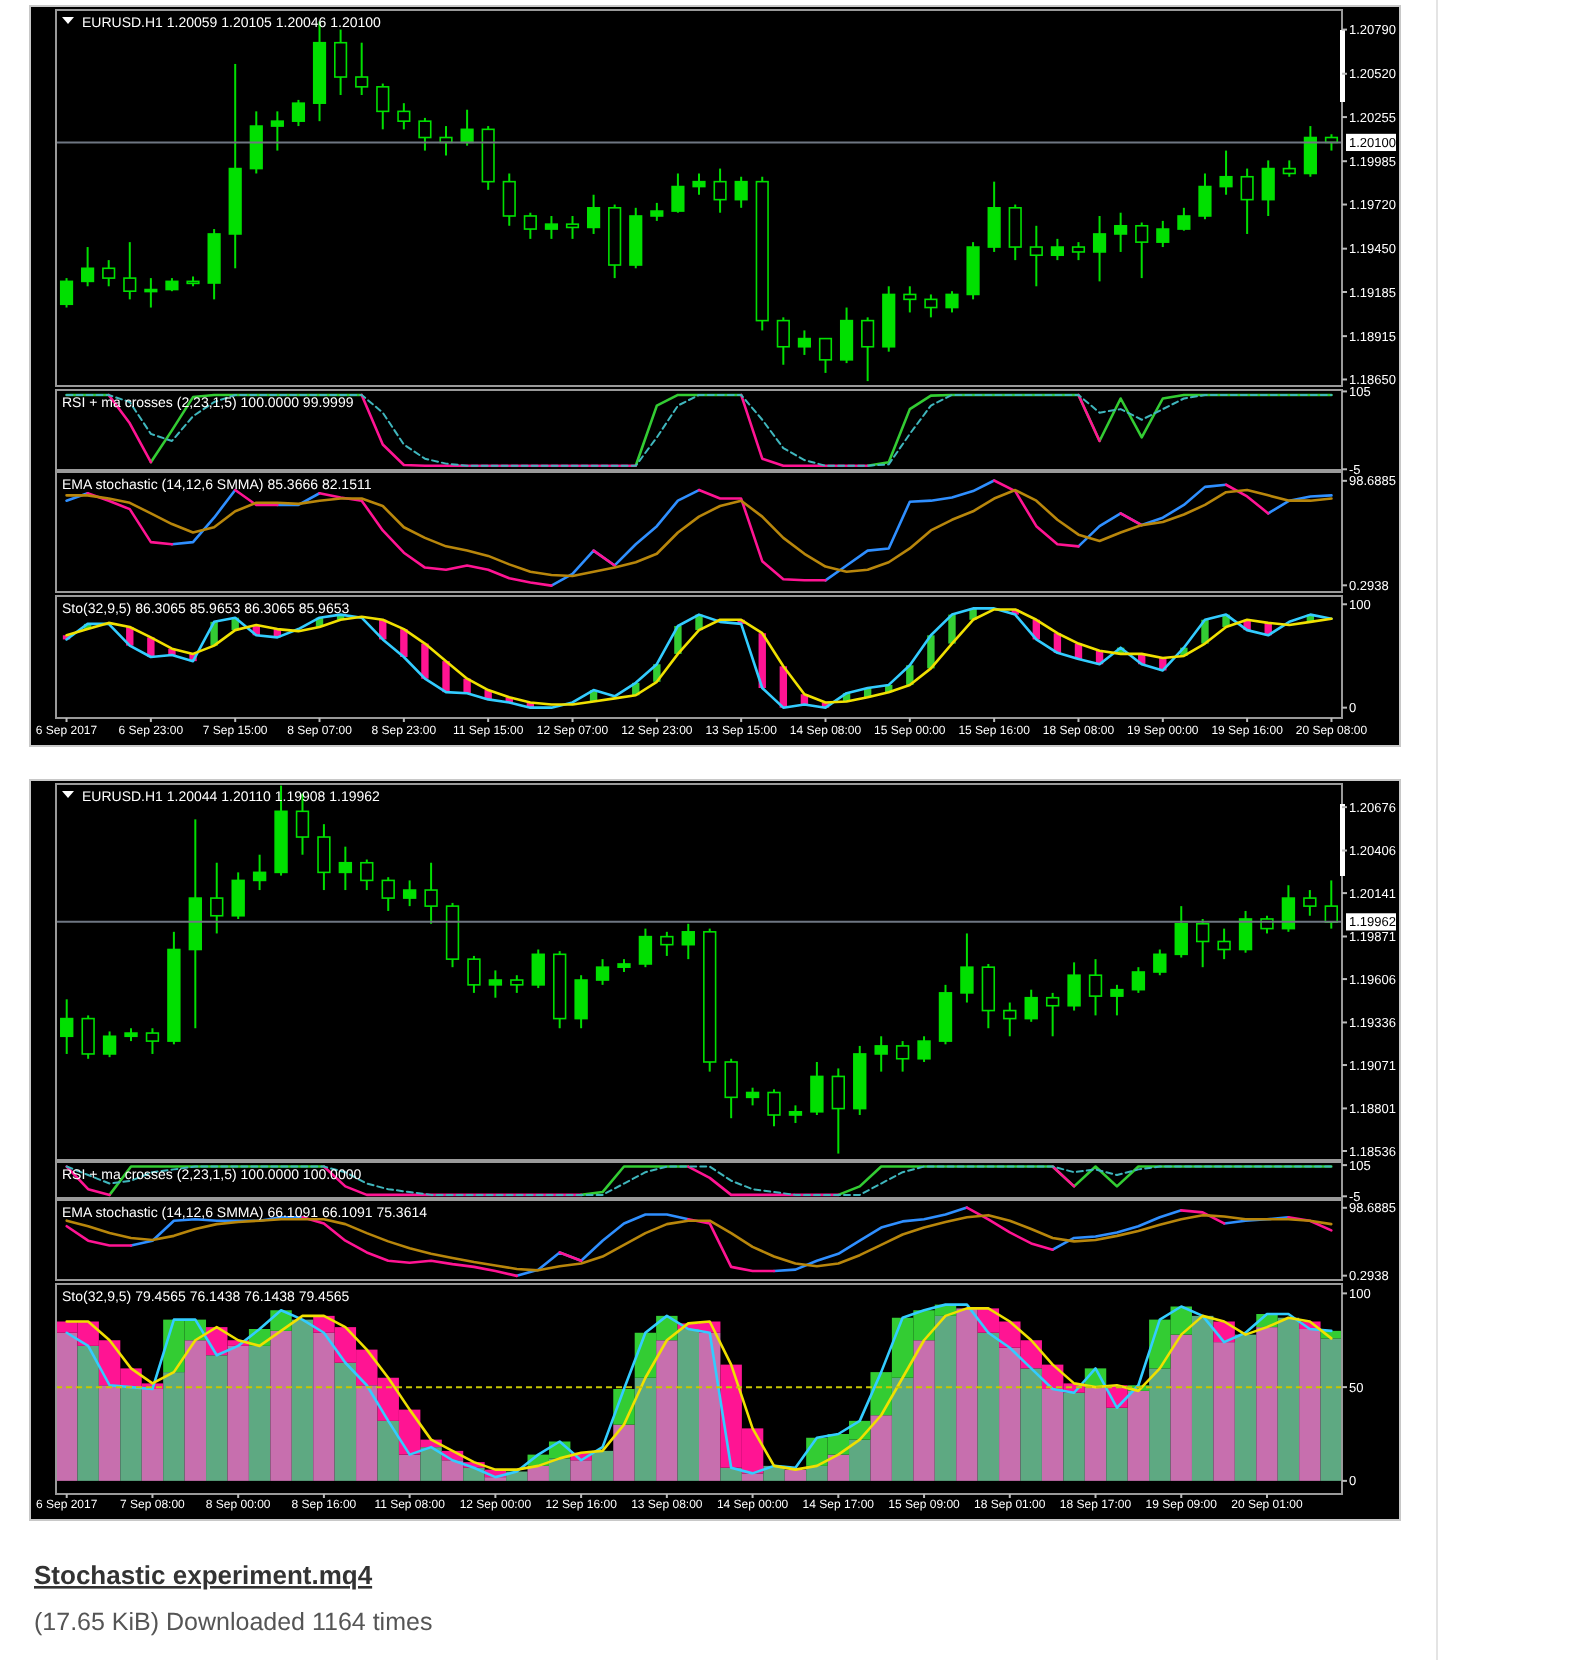 The height and width of the screenshot is (1660, 1586). Describe the element at coordinates (204, 1575) in the screenshot. I see `text: Stochastic experiment.mq4` at that location.